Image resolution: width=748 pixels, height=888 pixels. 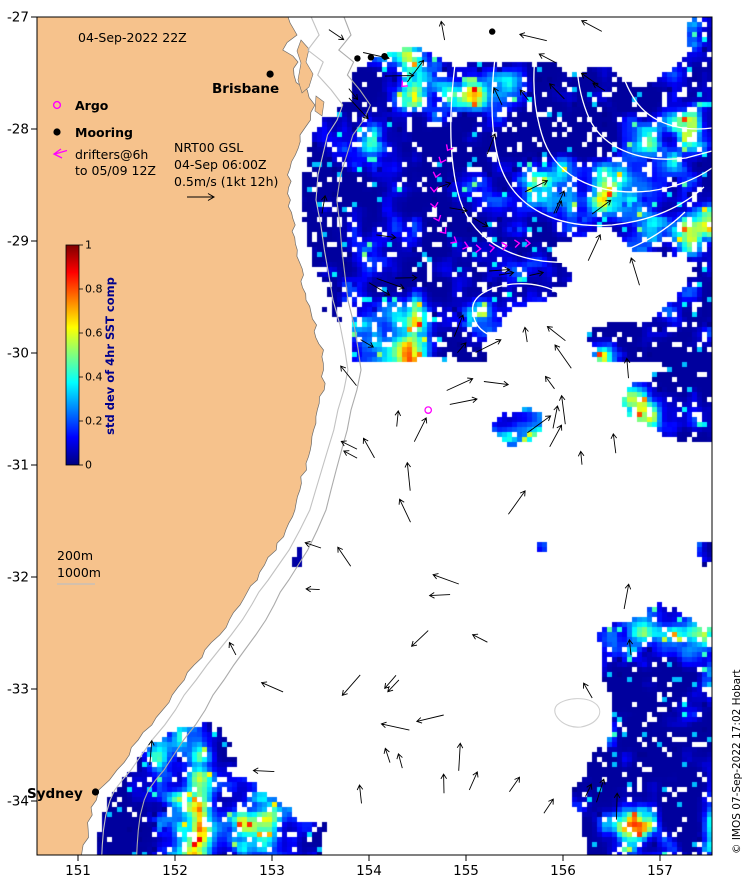 What do you see at coordinates (245, 89) in the screenshot?
I see `city-label-brisbane: Brisbane` at bounding box center [245, 89].